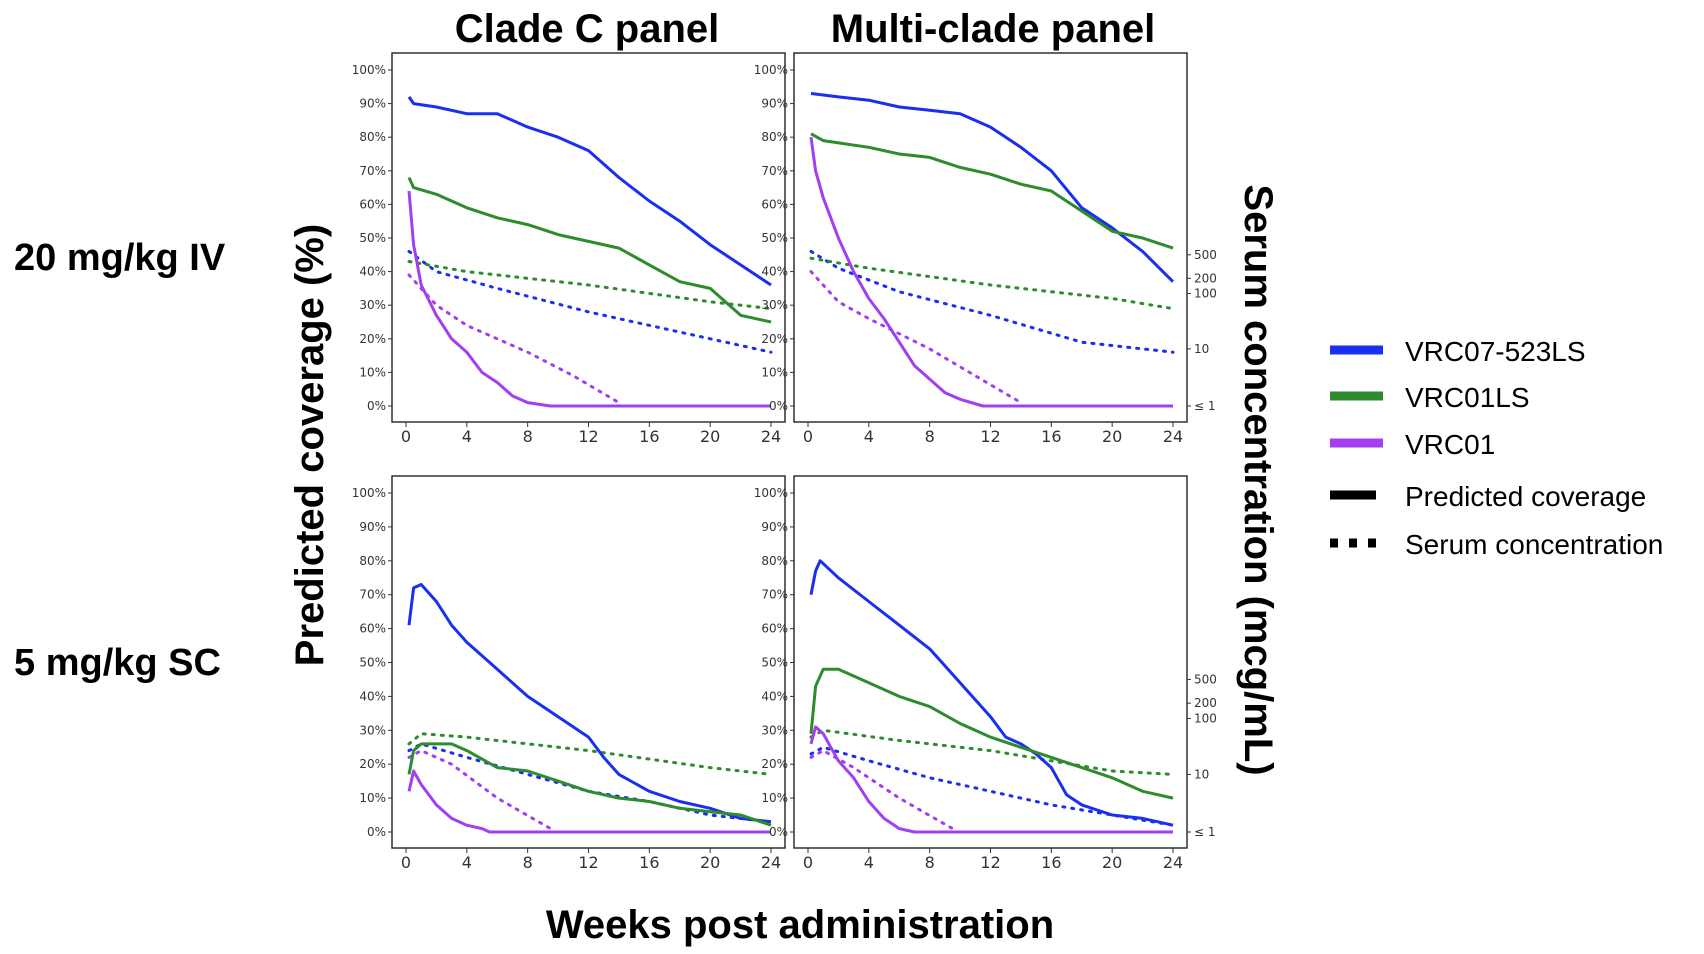 This screenshot has height=954, width=1704. Describe the element at coordinates (310, 445) in the screenshot. I see `y-axis-title: Predicted coverage (%)` at that location.